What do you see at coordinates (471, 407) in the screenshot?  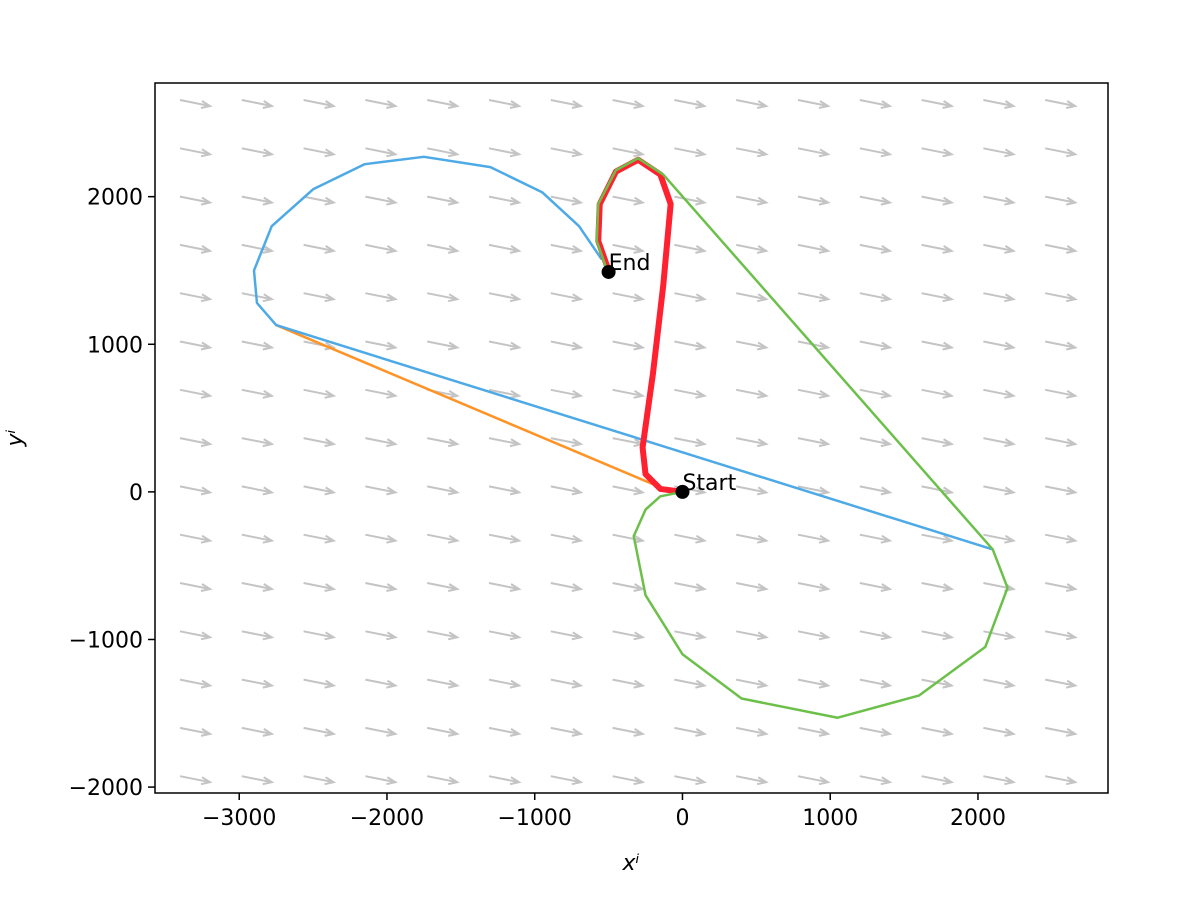 I see `trajectory-line` at bounding box center [471, 407].